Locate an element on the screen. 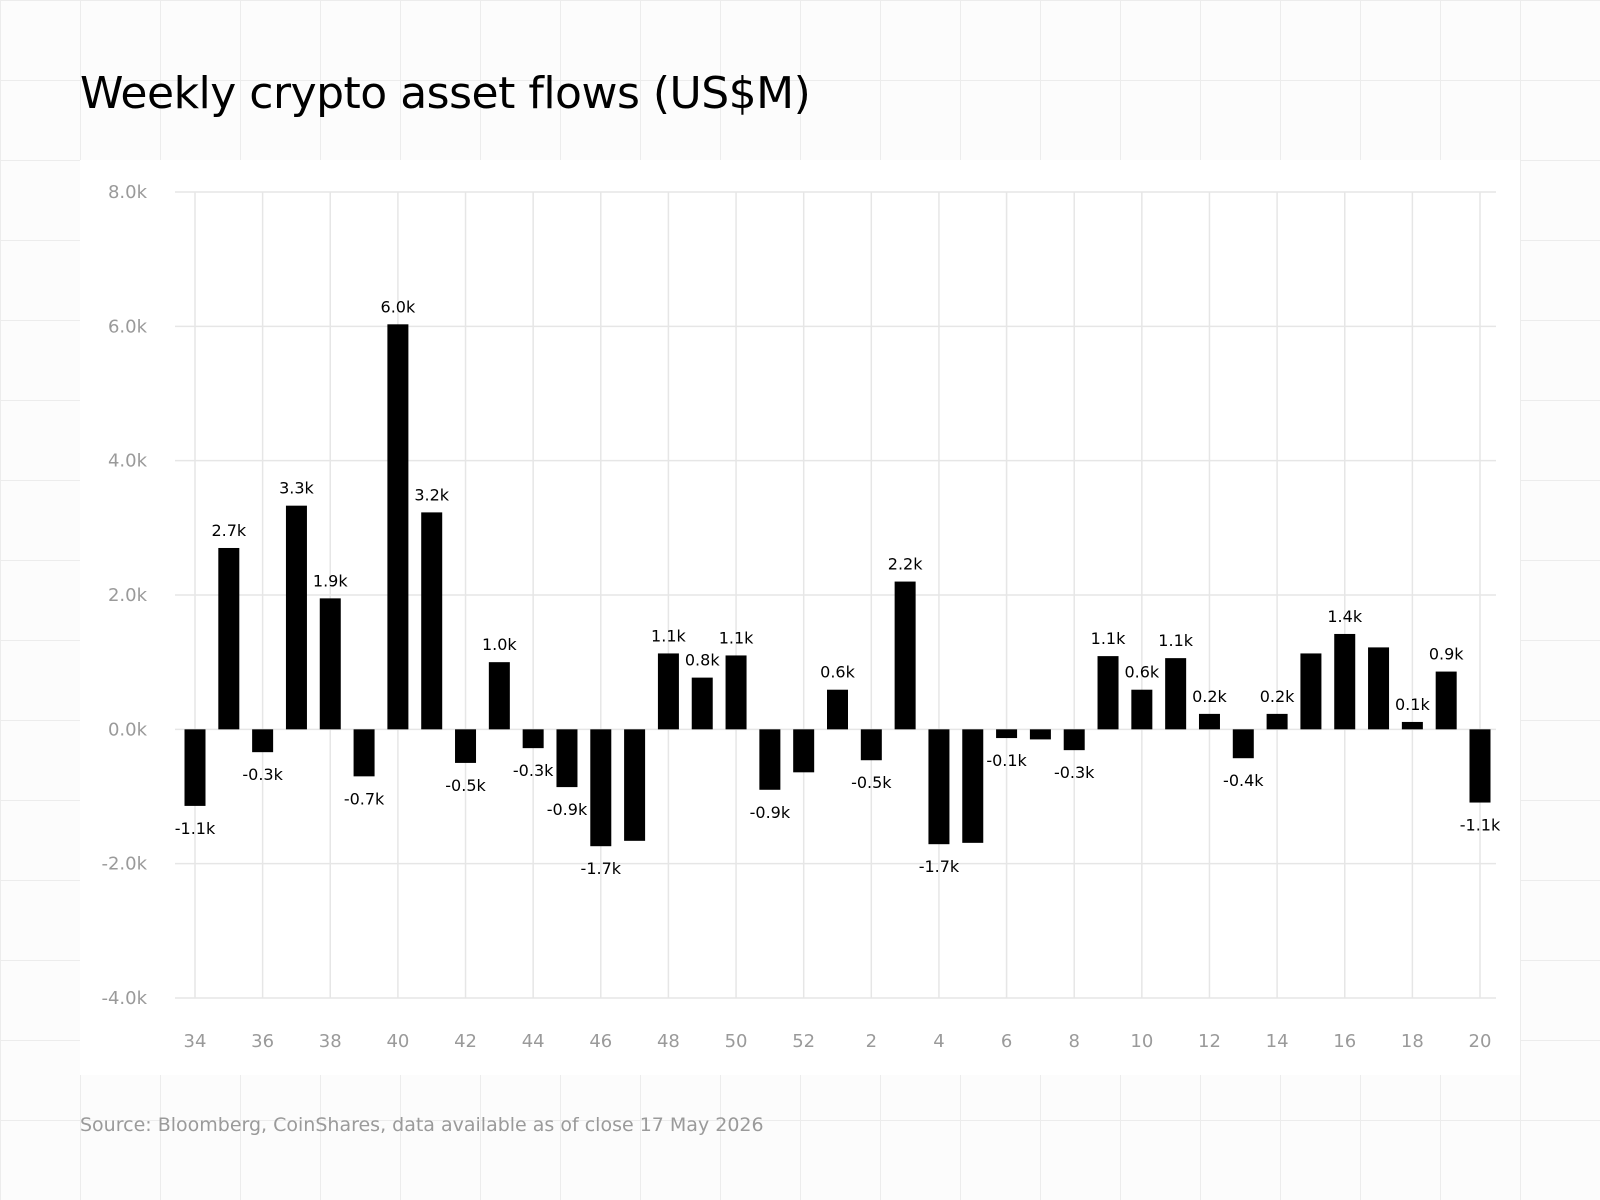  x-tick-label: 12 is located at coordinates (1209, 1041).